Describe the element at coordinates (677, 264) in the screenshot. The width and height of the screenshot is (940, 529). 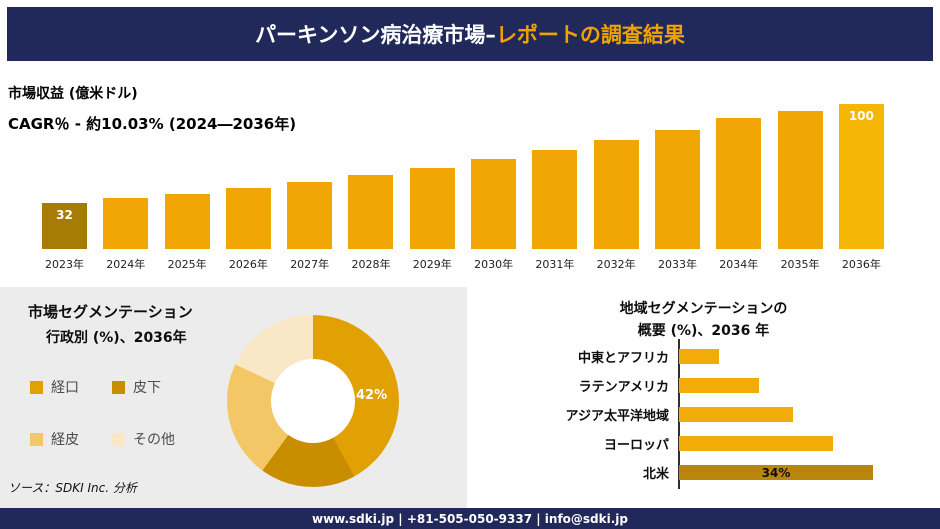
I see `x-axis-label: 2033年` at that location.